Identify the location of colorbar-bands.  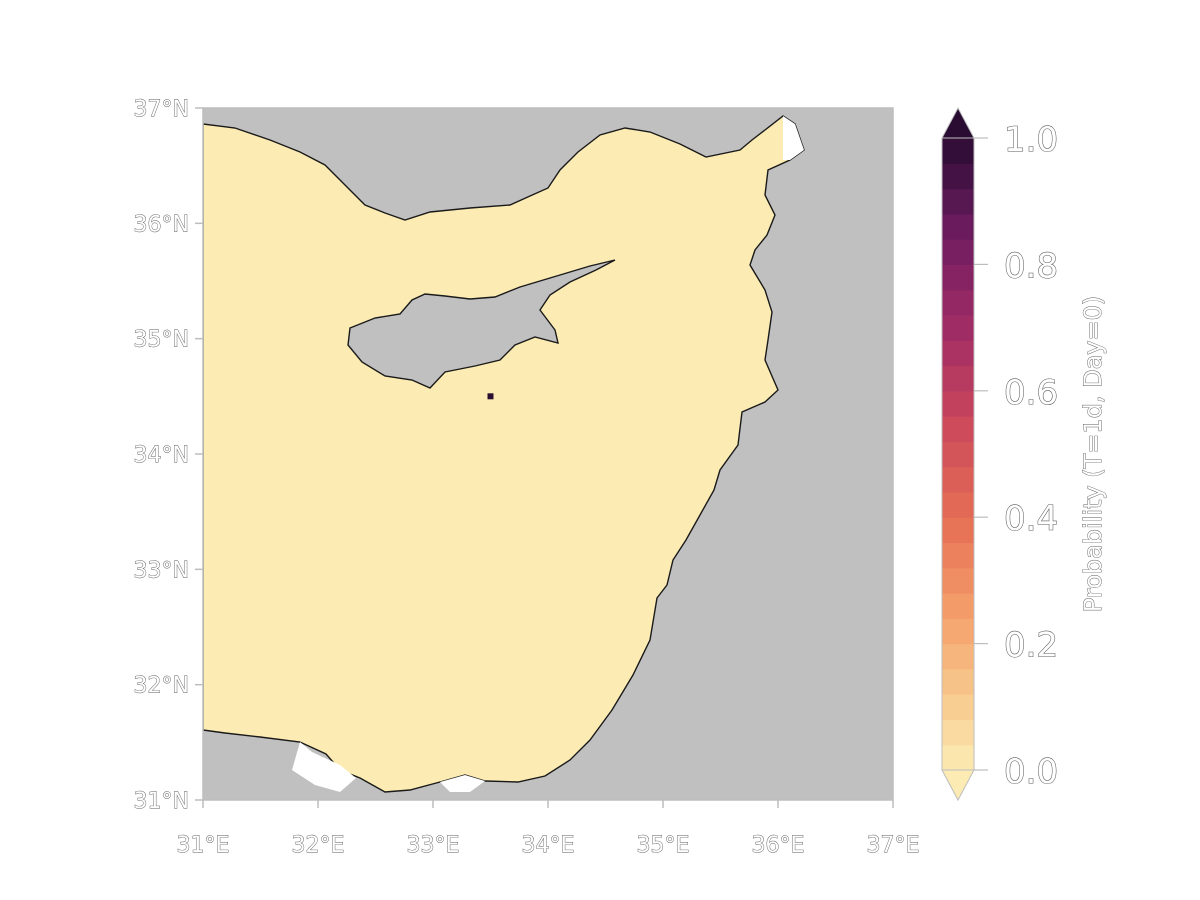
(958, 454).